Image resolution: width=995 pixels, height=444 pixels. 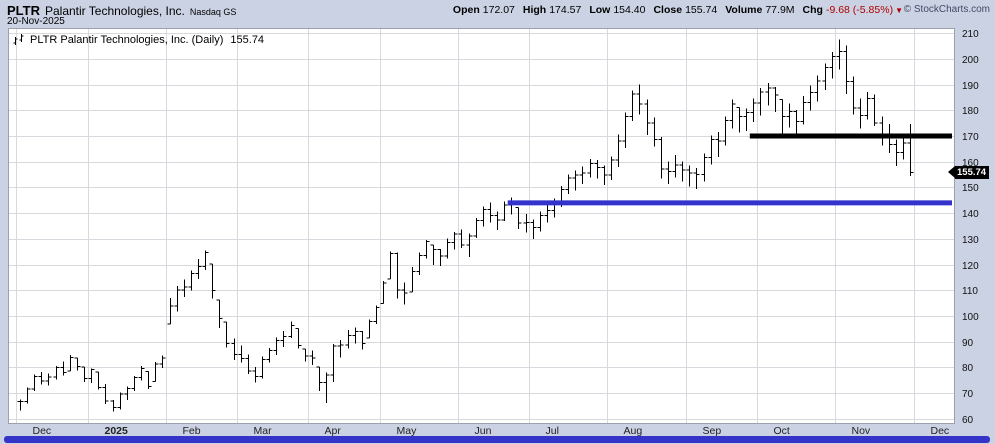 I want to click on stat-label: Chg, so click(x=812, y=10).